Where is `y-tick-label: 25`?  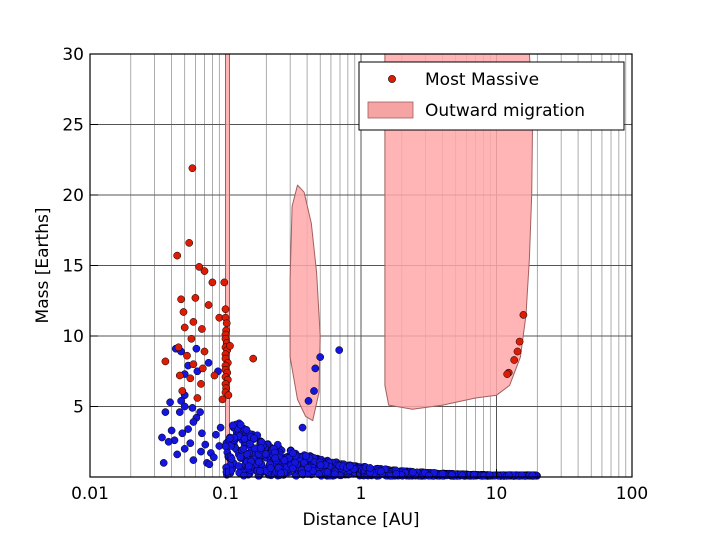
y-tick-label: 25 is located at coordinates (73, 126).